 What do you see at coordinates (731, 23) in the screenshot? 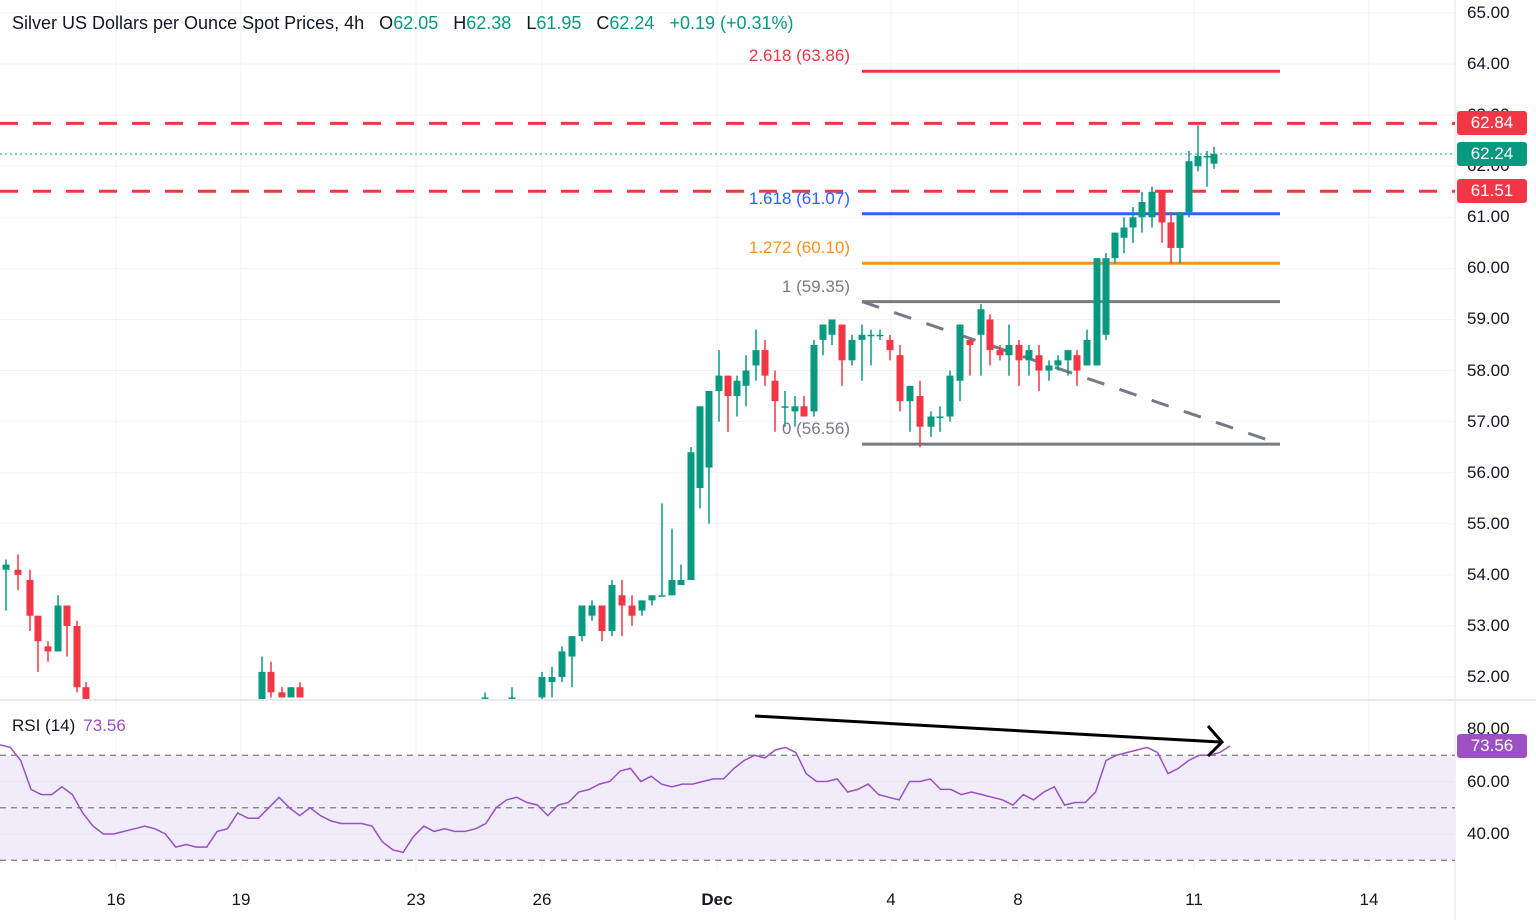
I see `change-value: +0.19 (+0.31%)` at bounding box center [731, 23].